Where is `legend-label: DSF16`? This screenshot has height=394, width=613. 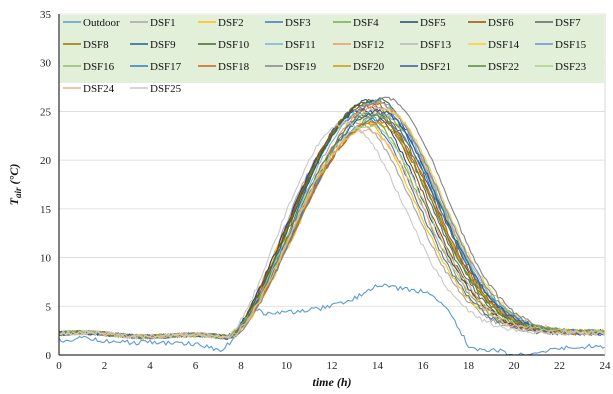
legend-label: DSF16 is located at coordinates (99, 67).